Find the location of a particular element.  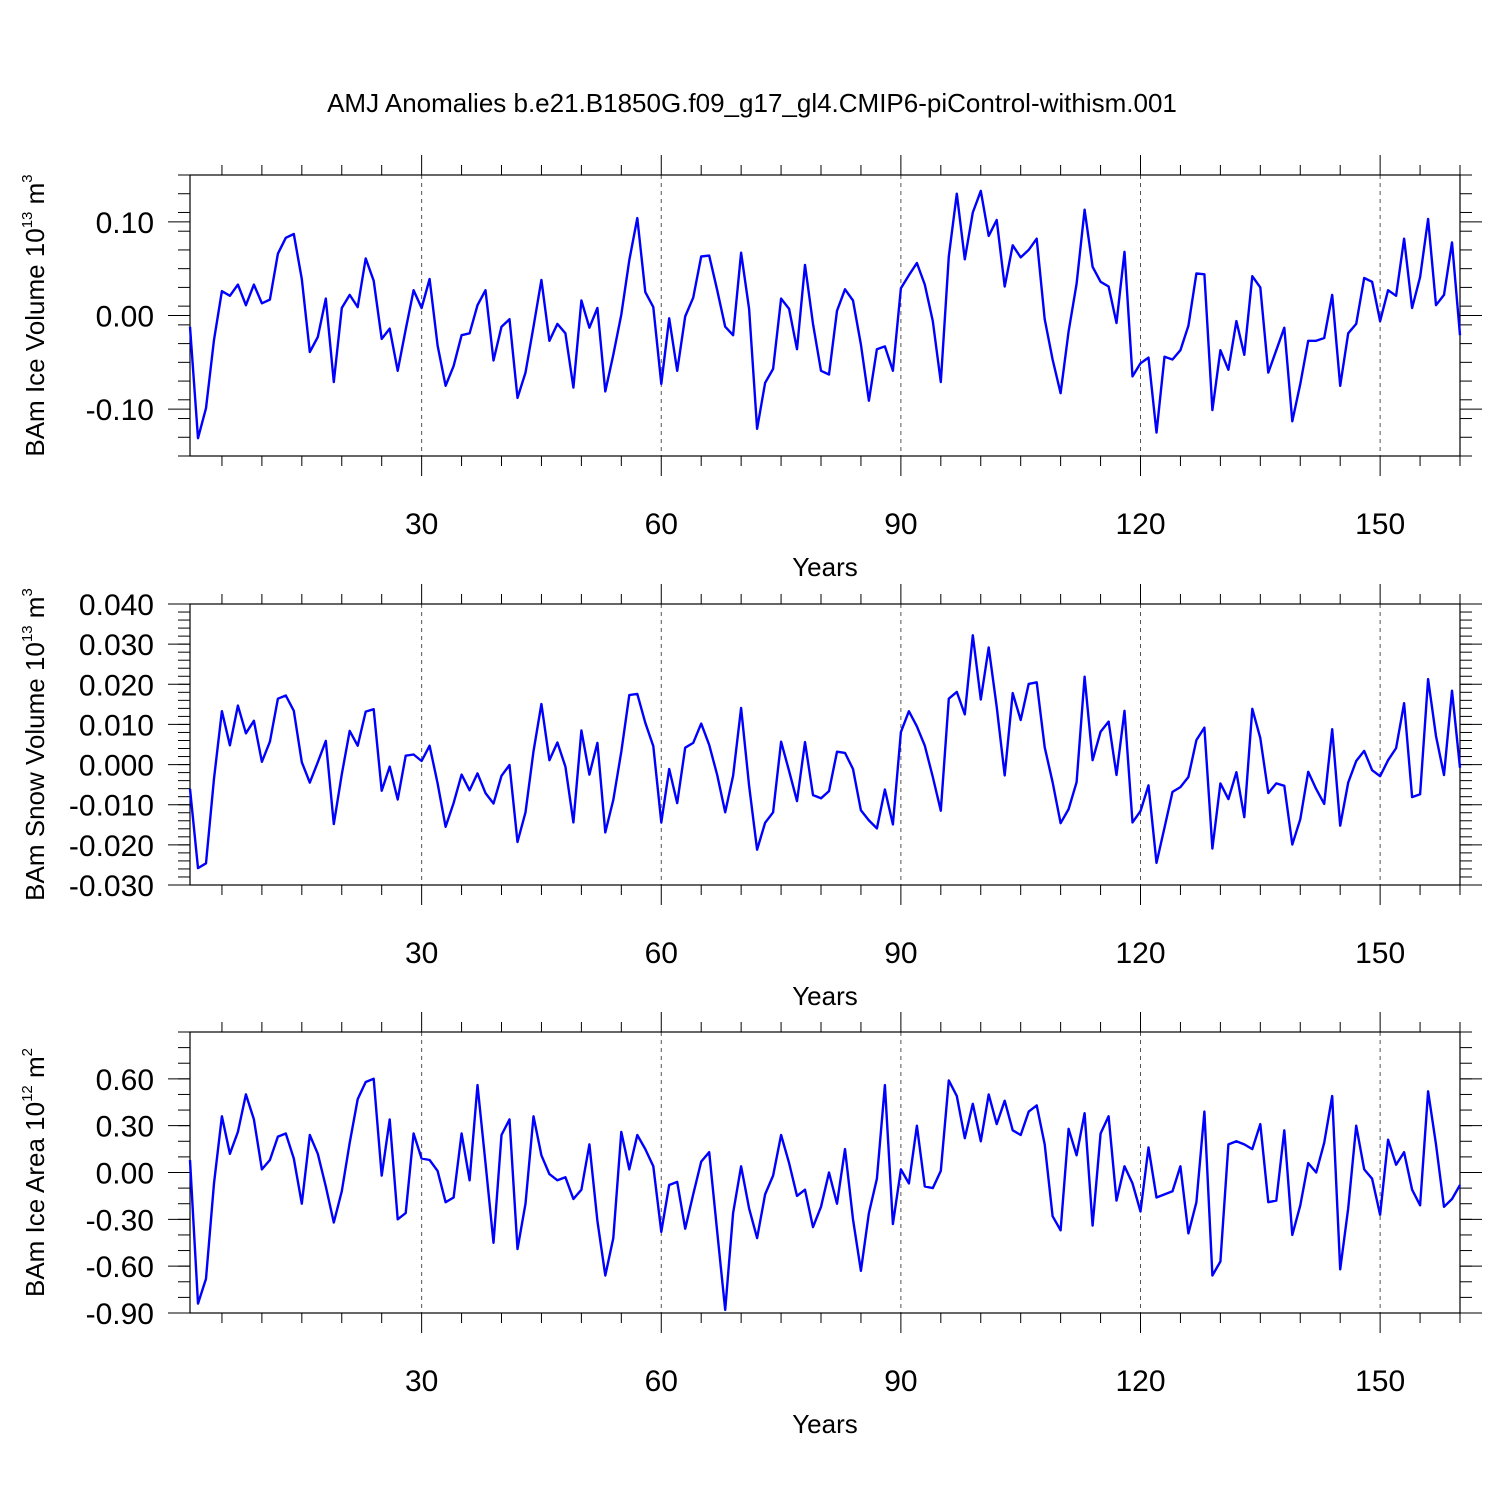

y-axis-label: BAm Ice Area 1012 m2 is located at coordinates (34, 1172).